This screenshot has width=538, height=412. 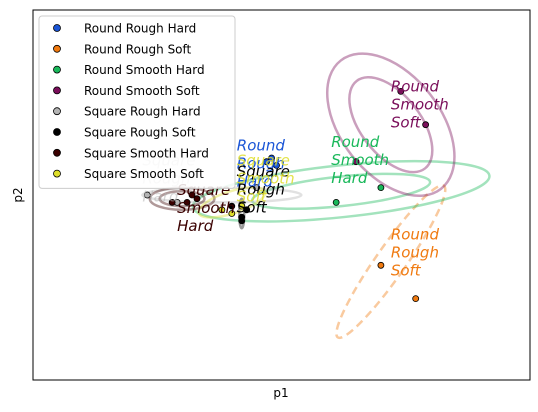 I want to click on legend-marker-square-rough-hard, so click(x=57, y=111).